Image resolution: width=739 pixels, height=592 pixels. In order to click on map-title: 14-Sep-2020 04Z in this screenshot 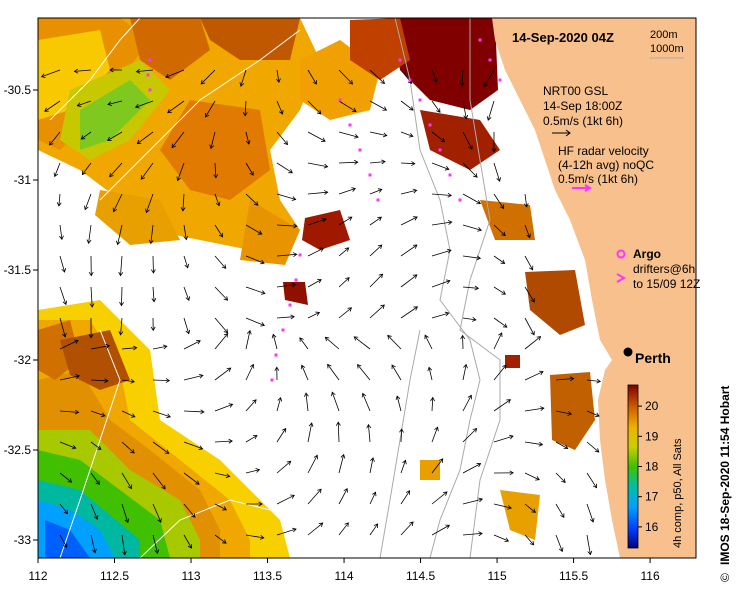, I will do `click(563, 37)`.